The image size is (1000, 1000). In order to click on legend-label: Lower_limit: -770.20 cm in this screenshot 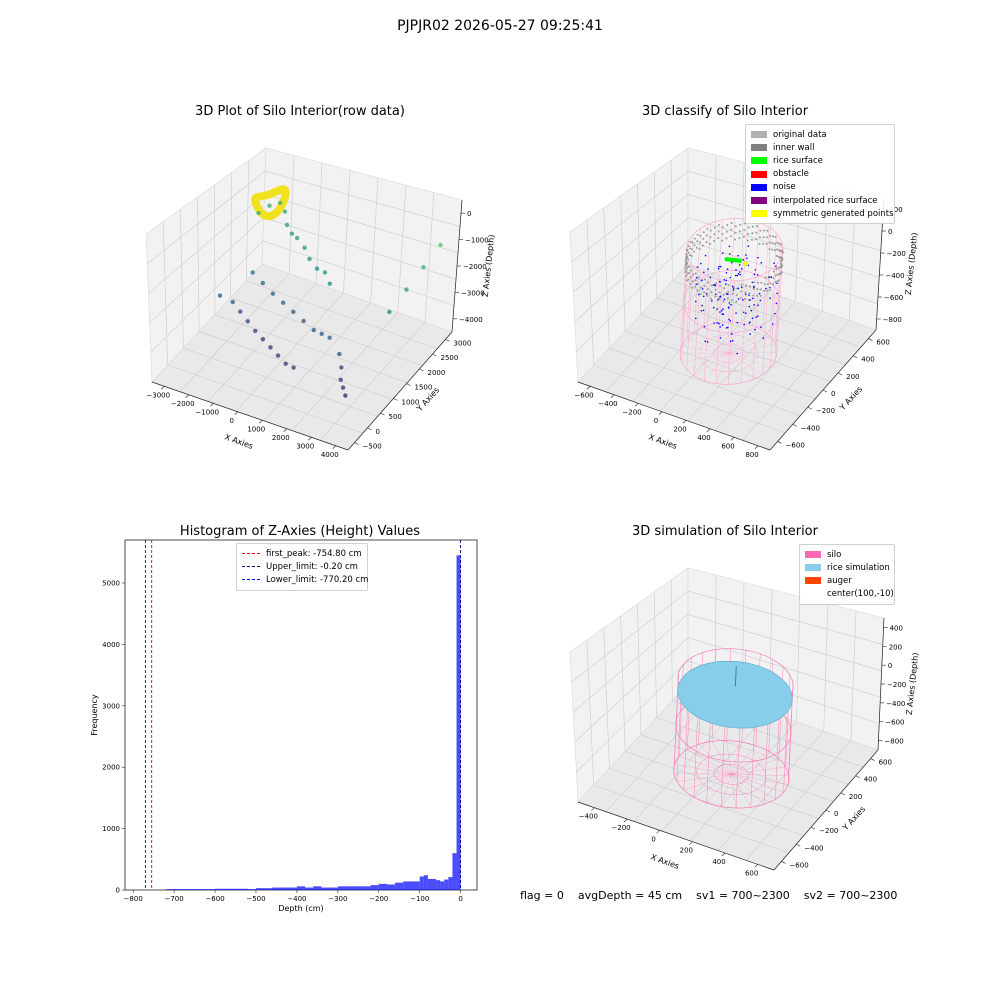, I will do `click(317, 579)`.